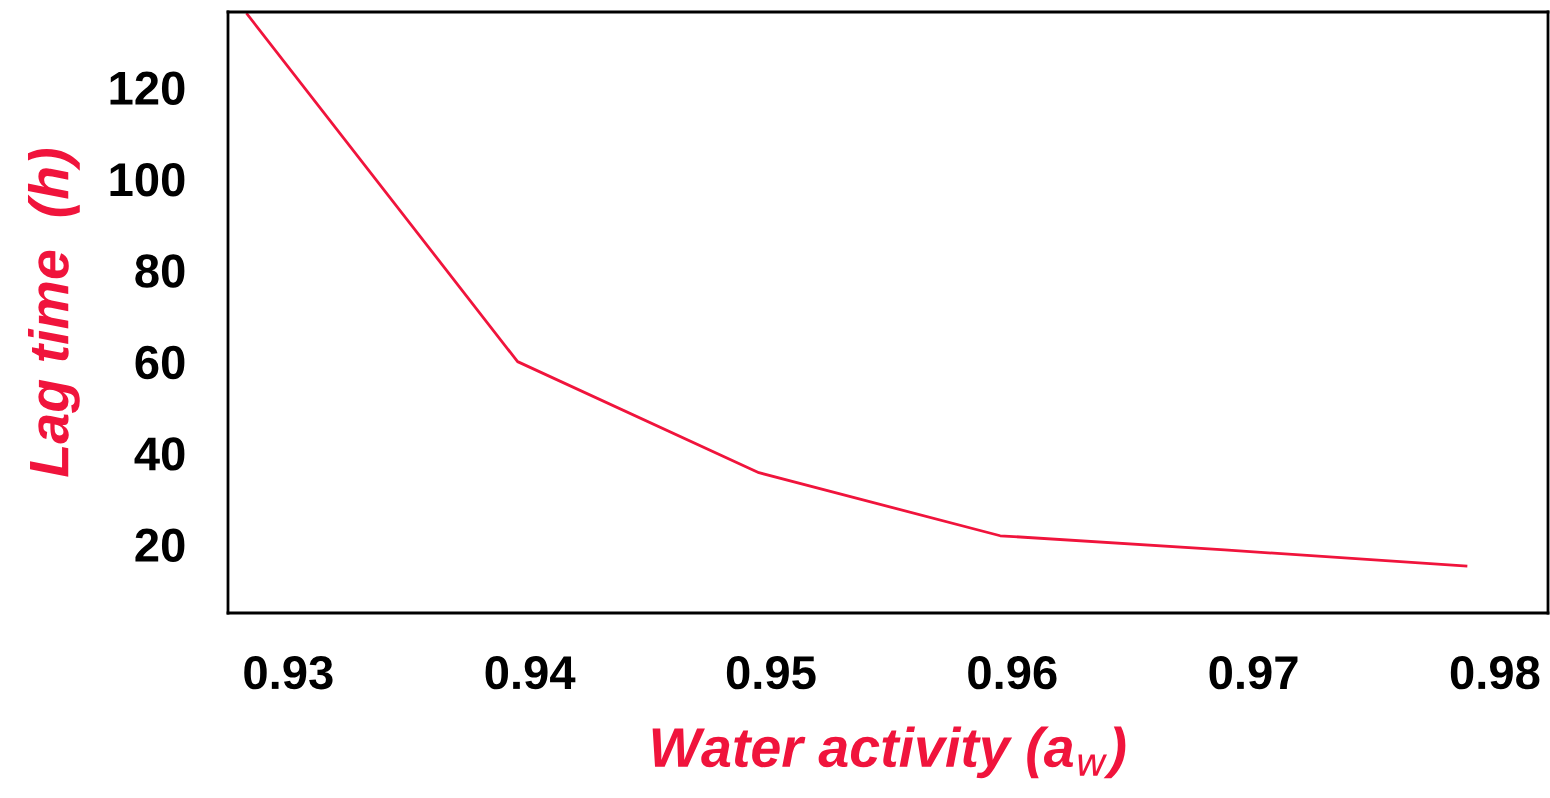  Describe the element at coordinates (889, 752) in the screenshot. I see `x-axis-title: Water activity (a$_{w}$)` at that location.